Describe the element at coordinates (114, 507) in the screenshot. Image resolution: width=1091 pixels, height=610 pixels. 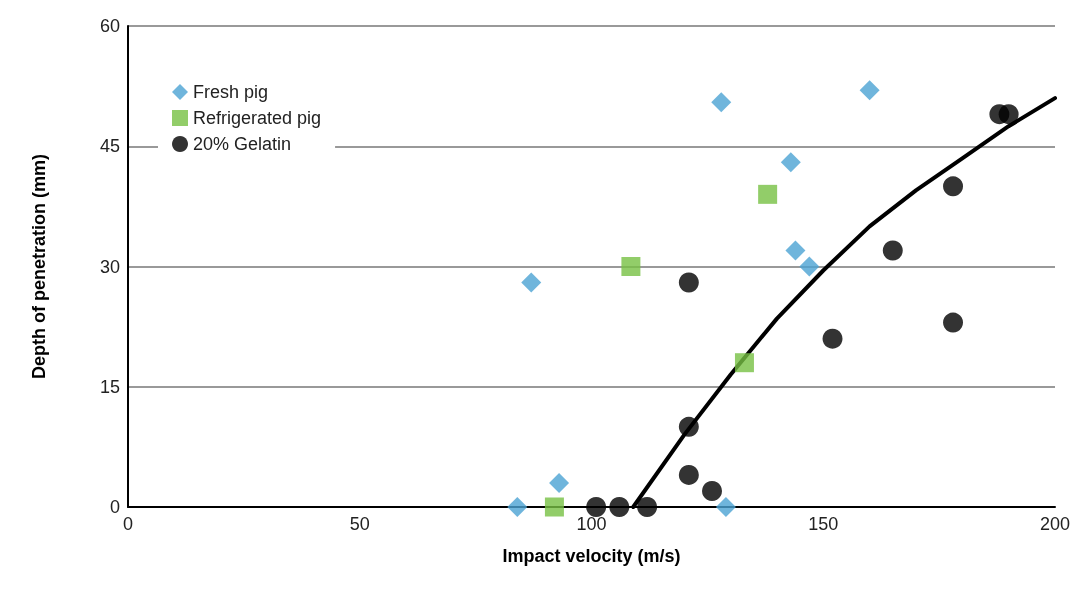
I see `y-tick-label: 0` at that location.